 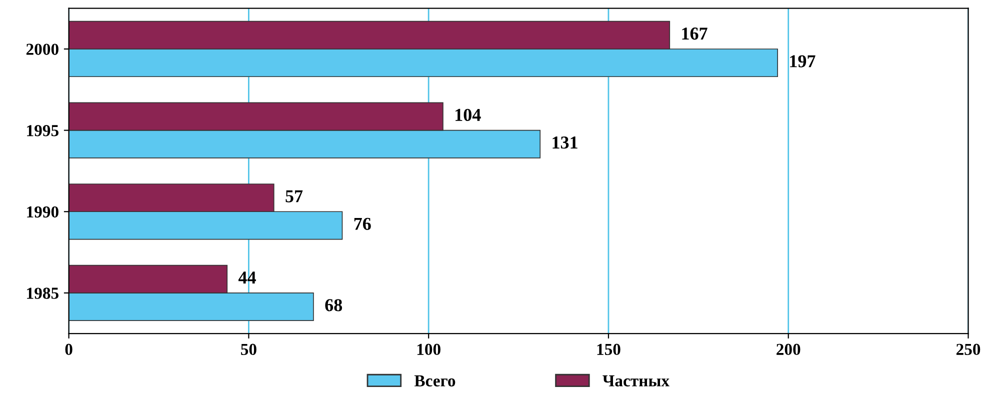 What do you see at coordinates (42, 212) in the screenshot?
I see `y-tick-label: 1990` at bounding box center [42, 212].